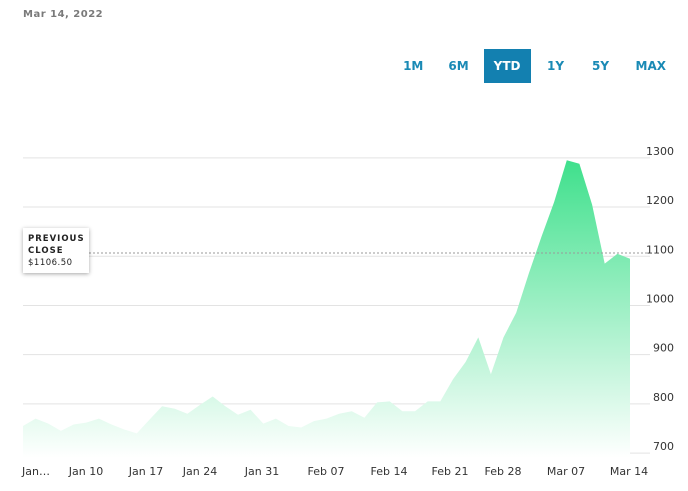  I want to click on range-selector: 1M 6M YTD 1Y 5Y MAX, so click(532, 66).